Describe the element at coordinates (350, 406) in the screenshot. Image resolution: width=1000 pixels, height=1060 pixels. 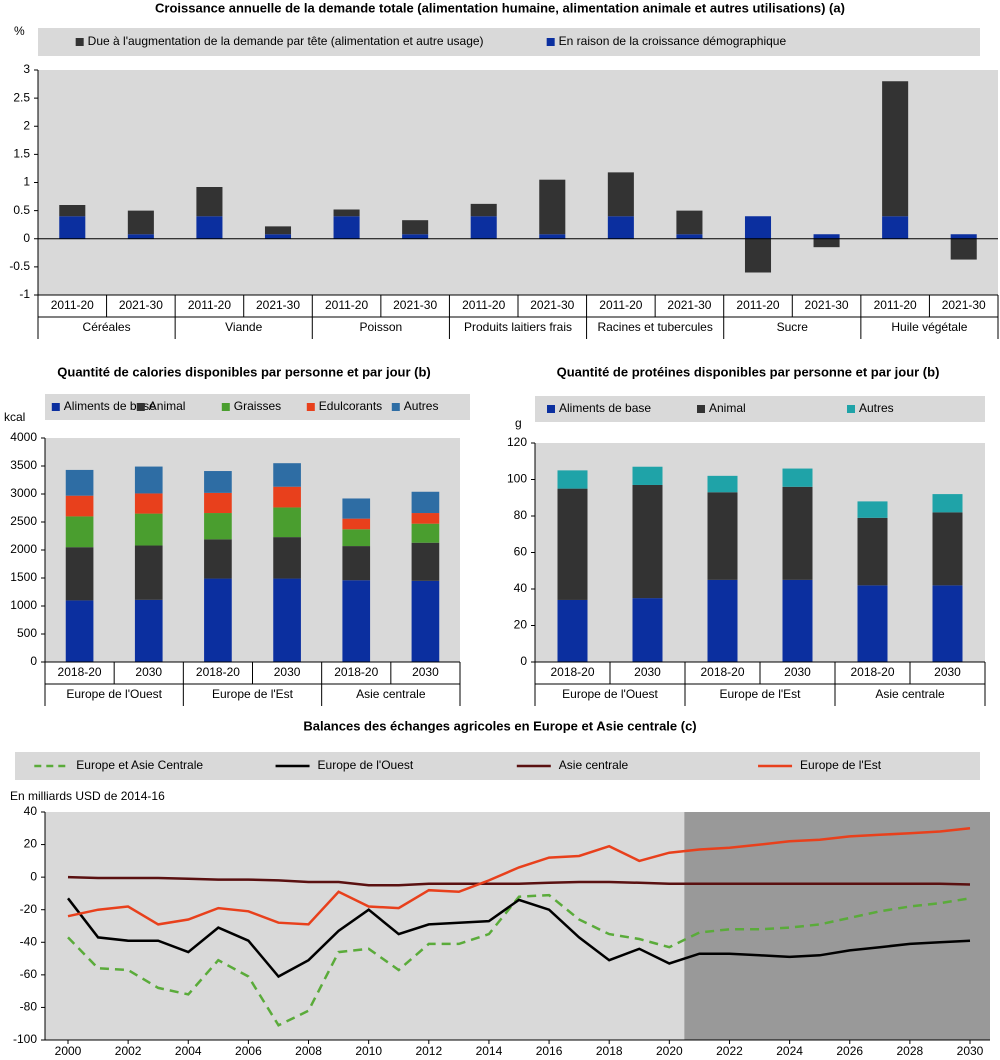
I see `legend-label: Edulcorants` at that location.